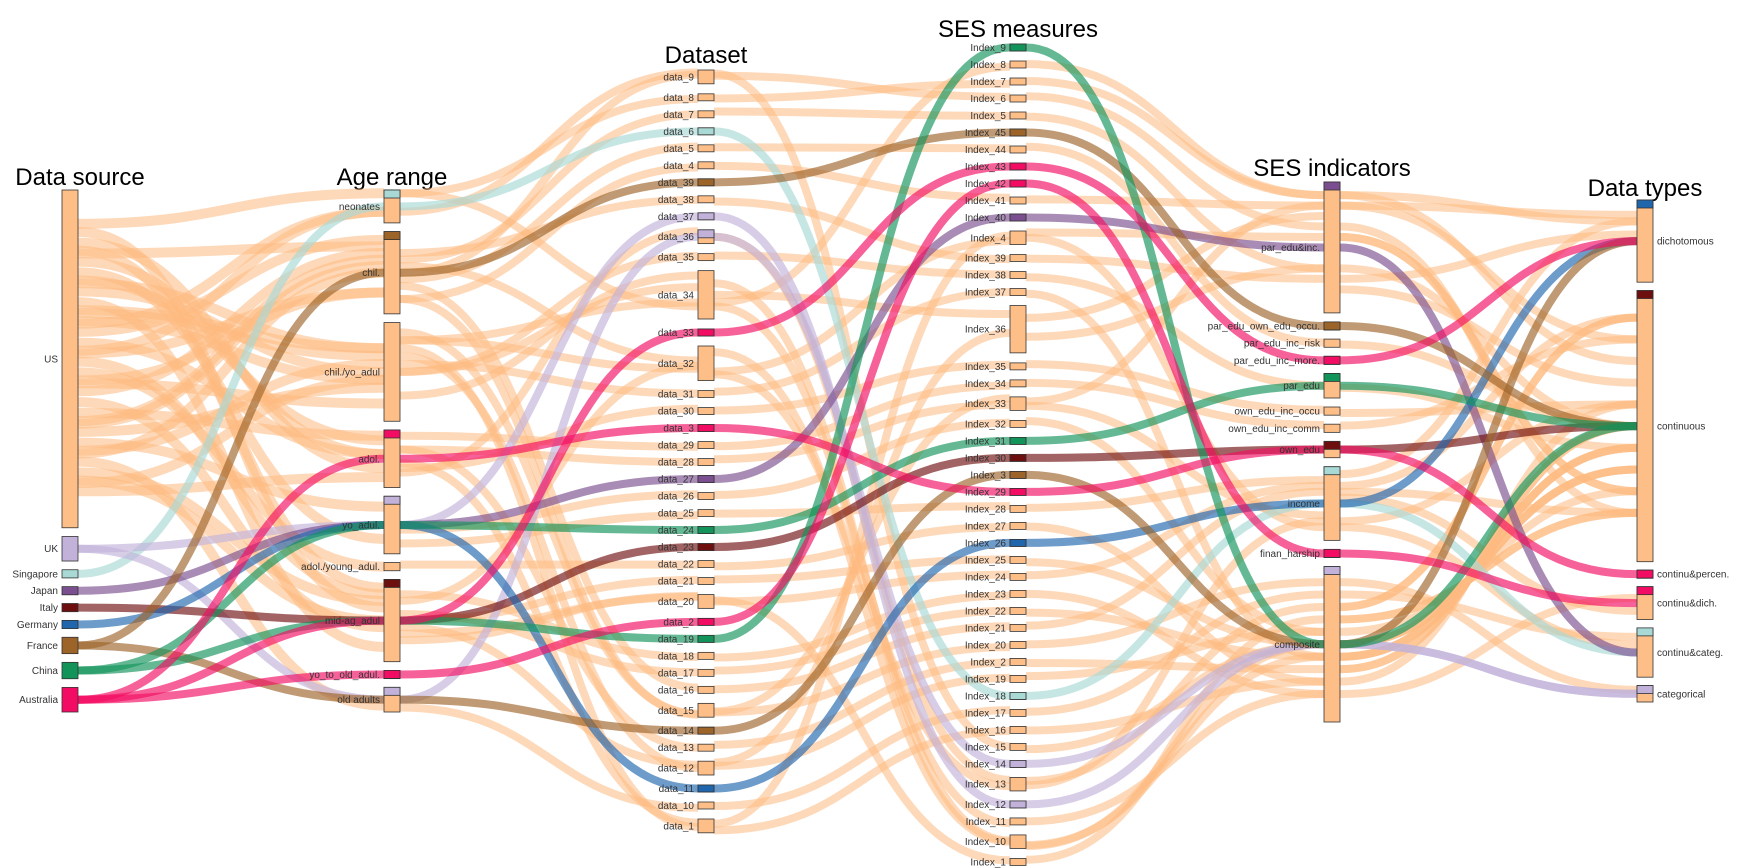 This screenshot has width=1752, height=868. I want to click on node-label-data-34: data_34, so click(676, 295).